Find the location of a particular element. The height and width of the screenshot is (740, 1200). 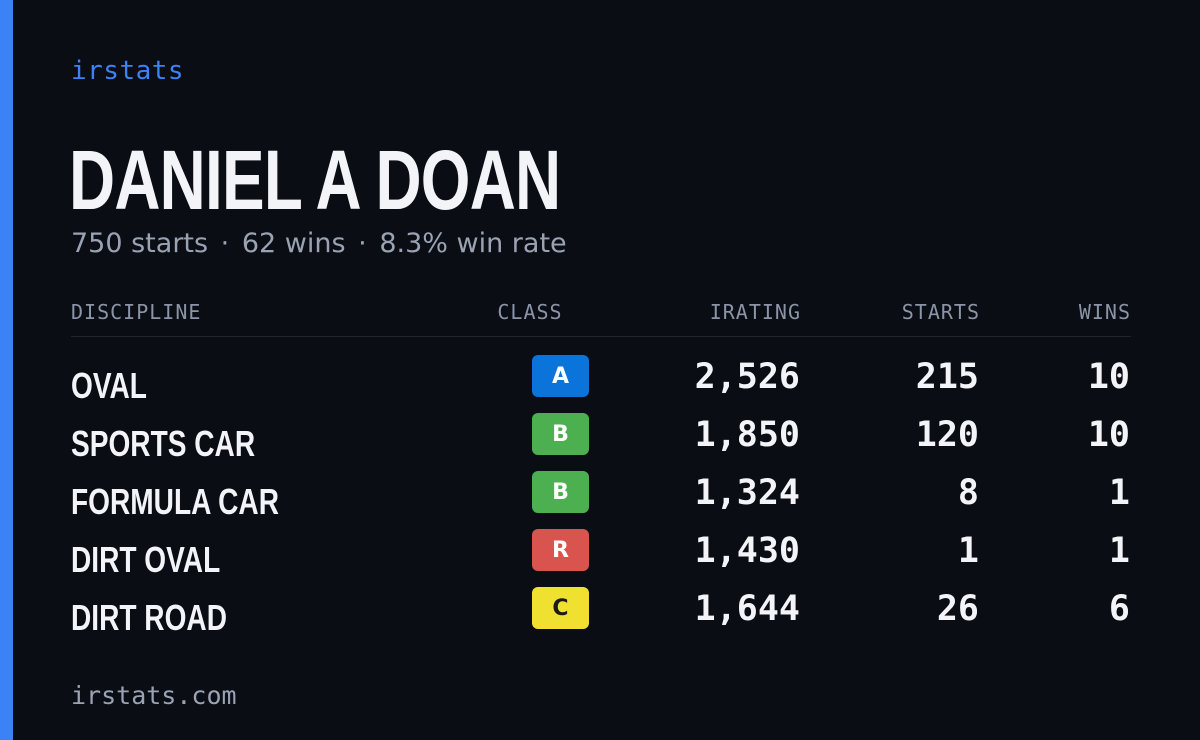

discipline-label: DIRT OVAL is located at coordinates (146, 559).